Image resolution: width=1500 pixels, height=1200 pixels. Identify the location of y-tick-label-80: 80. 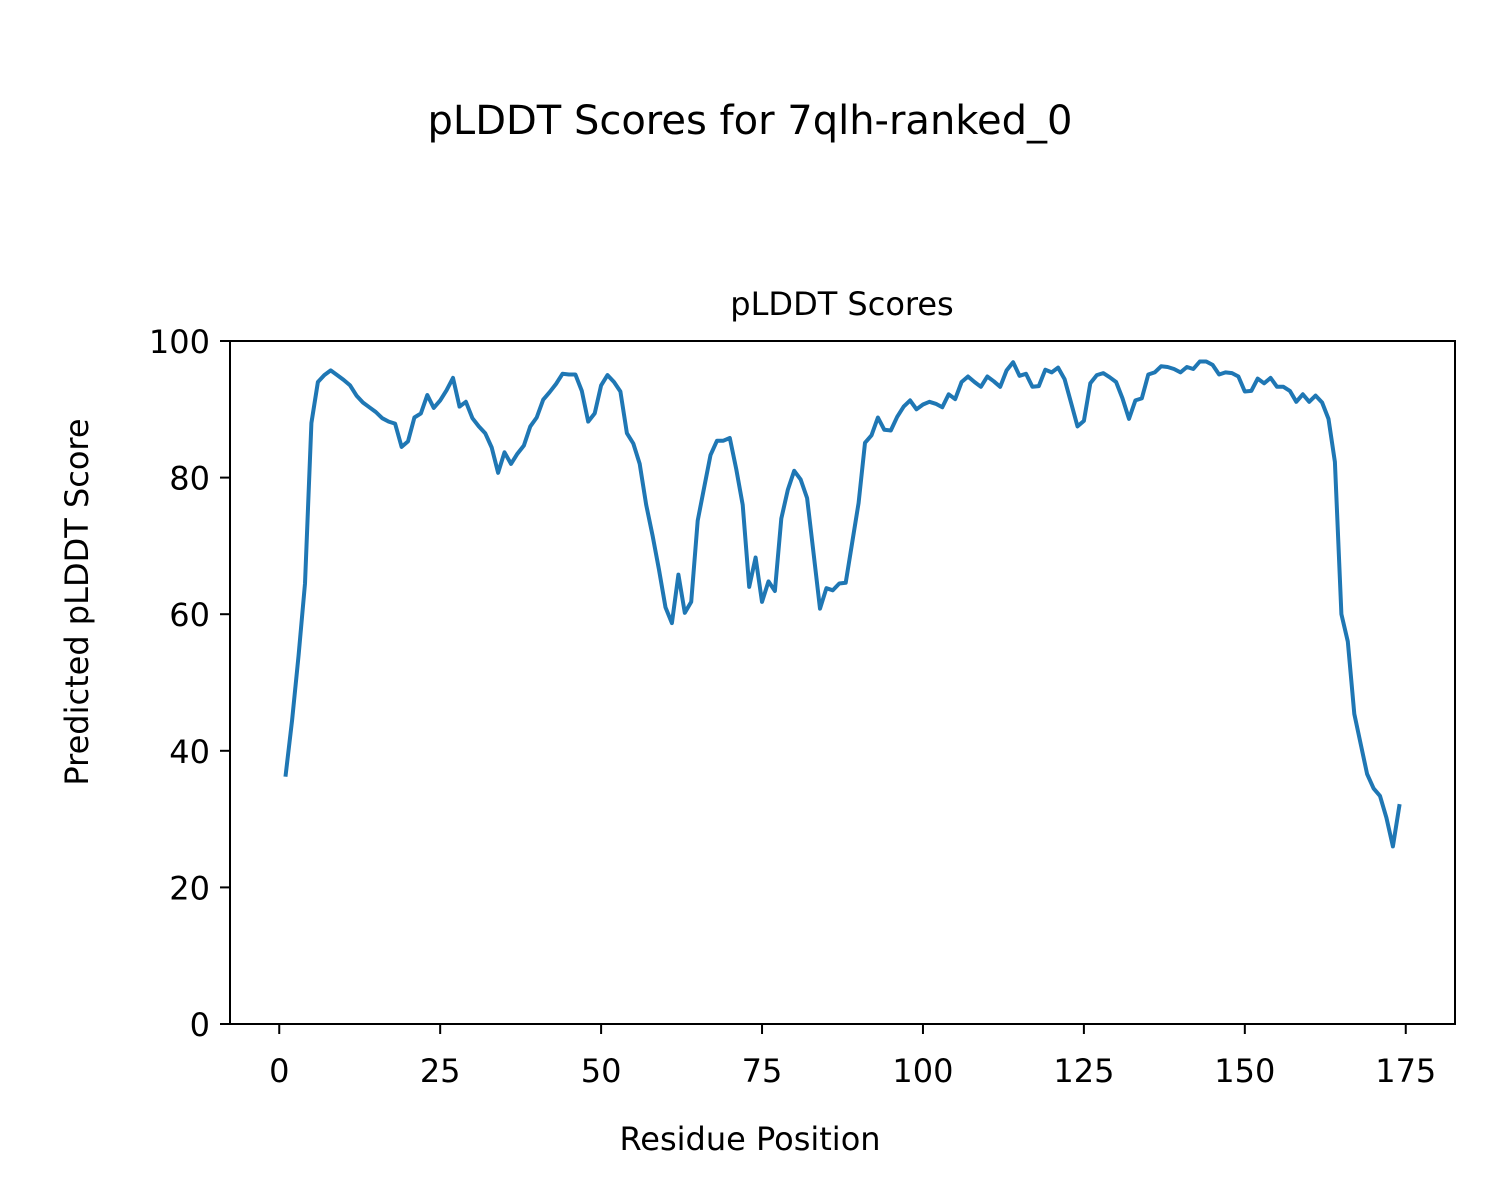
(189, 479).